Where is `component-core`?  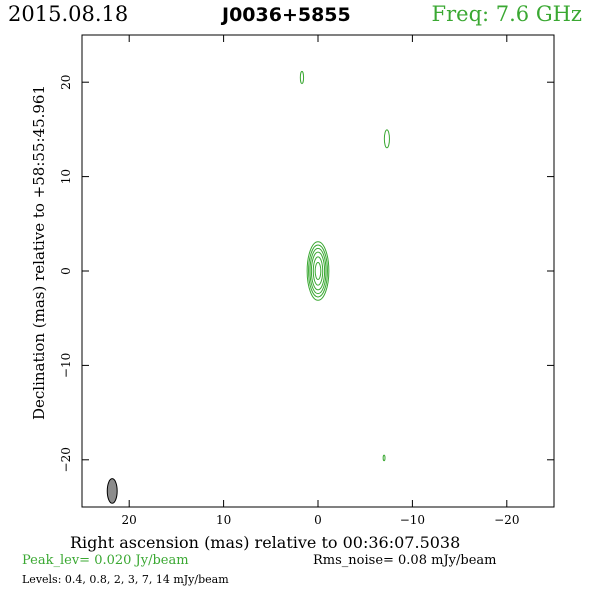
component-core is located at coordinates (318, 271).